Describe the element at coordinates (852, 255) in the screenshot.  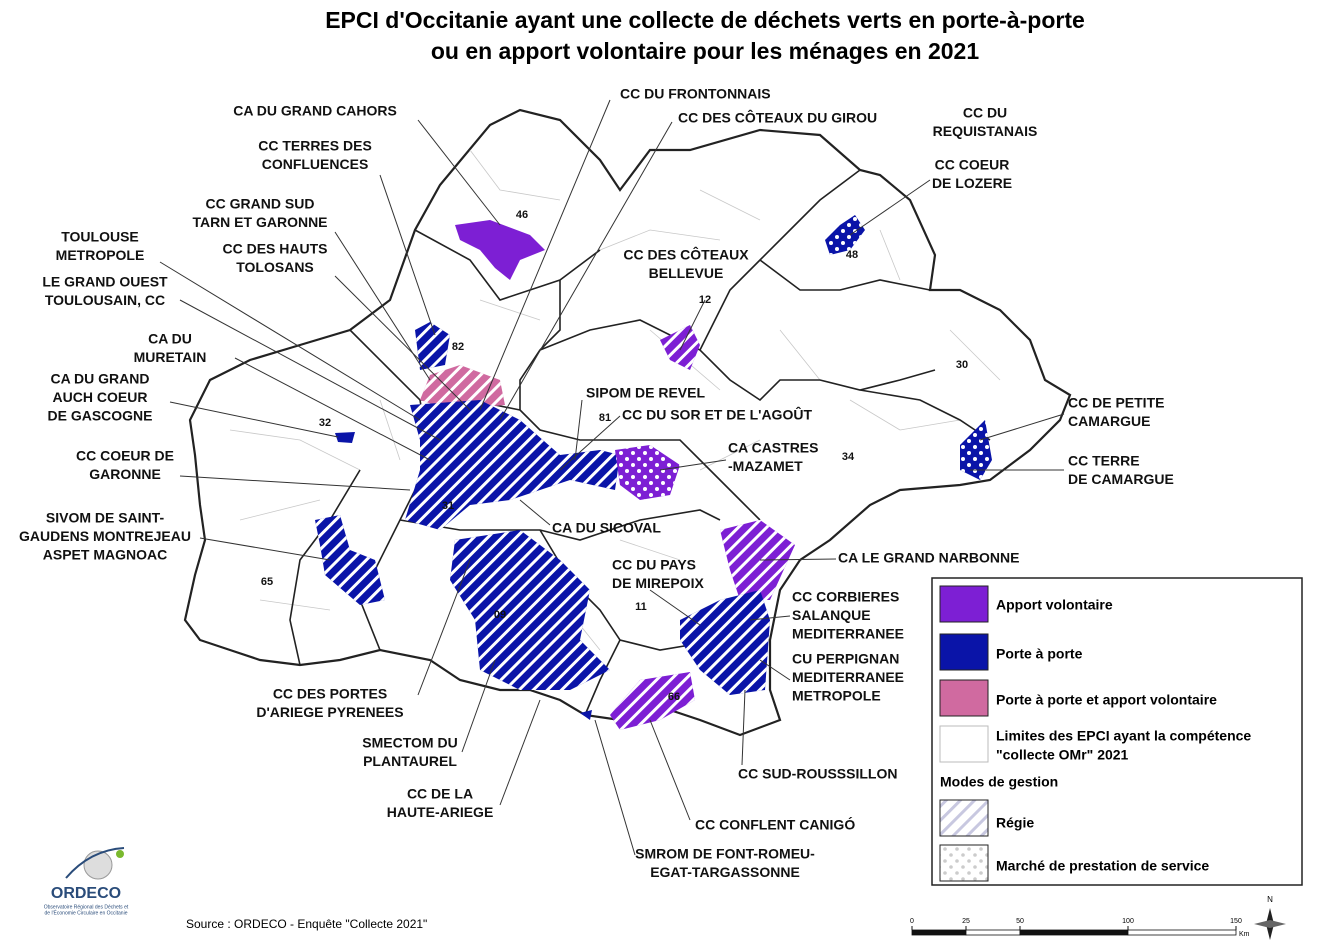
I see `department-number: 48` at that location.